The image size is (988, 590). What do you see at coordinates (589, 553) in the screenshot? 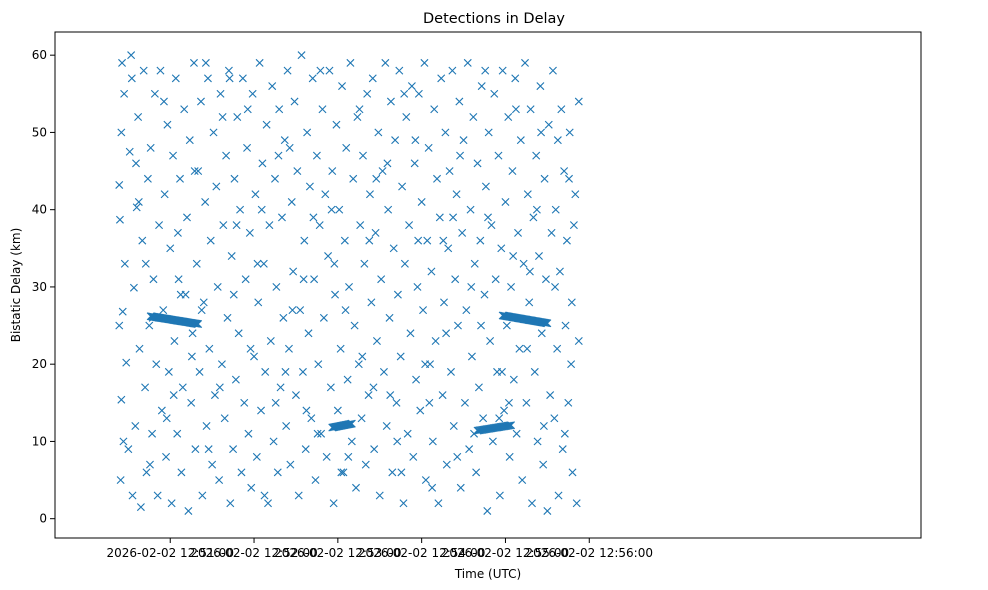
I see `x-tick-label: 2026-02-02 12:56:00` at bounding box center [589, 553].